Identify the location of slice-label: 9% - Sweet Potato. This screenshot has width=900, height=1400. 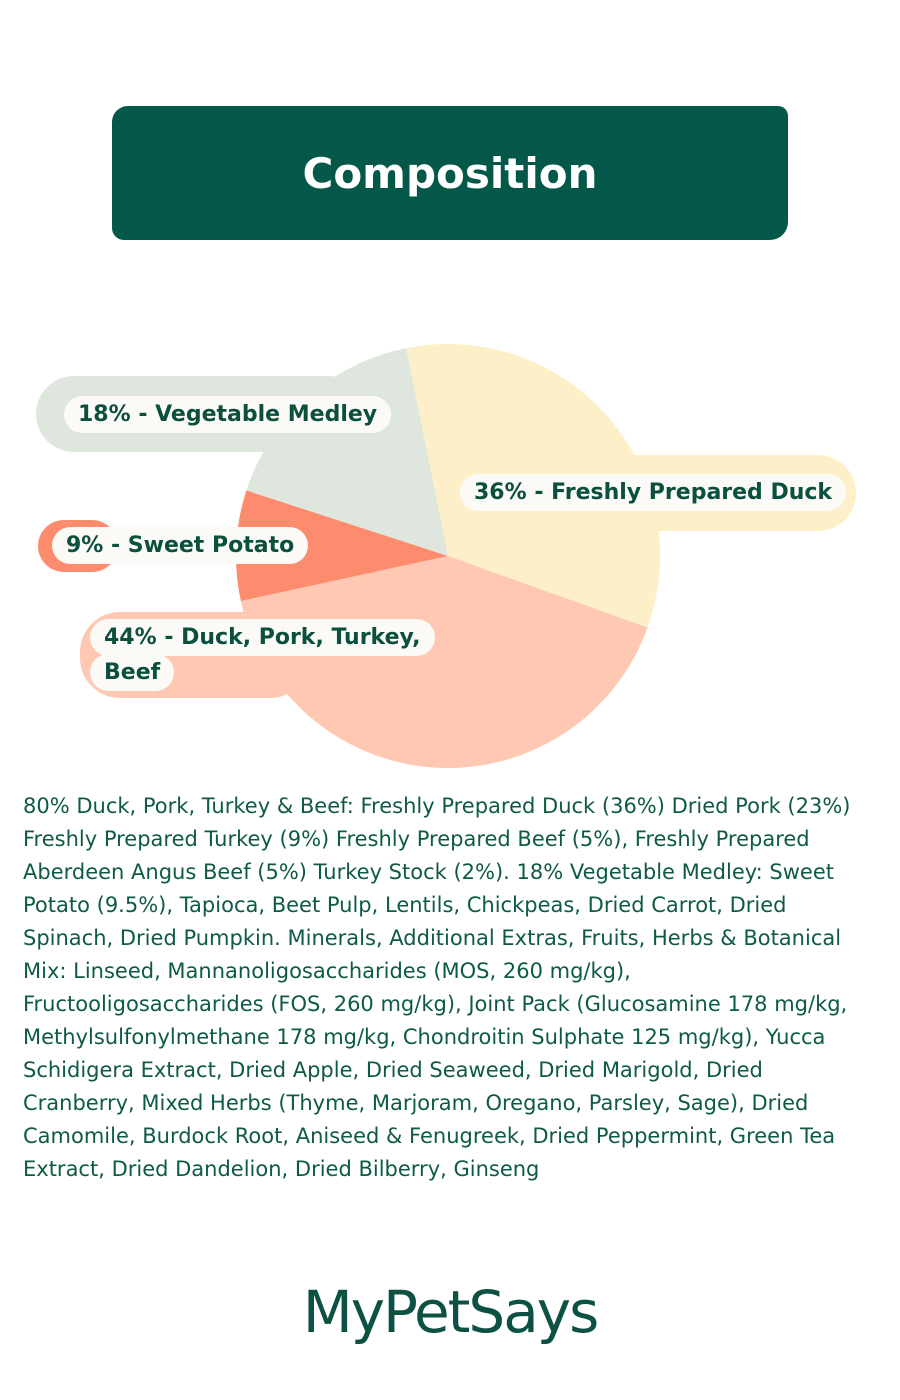
(180, 545).